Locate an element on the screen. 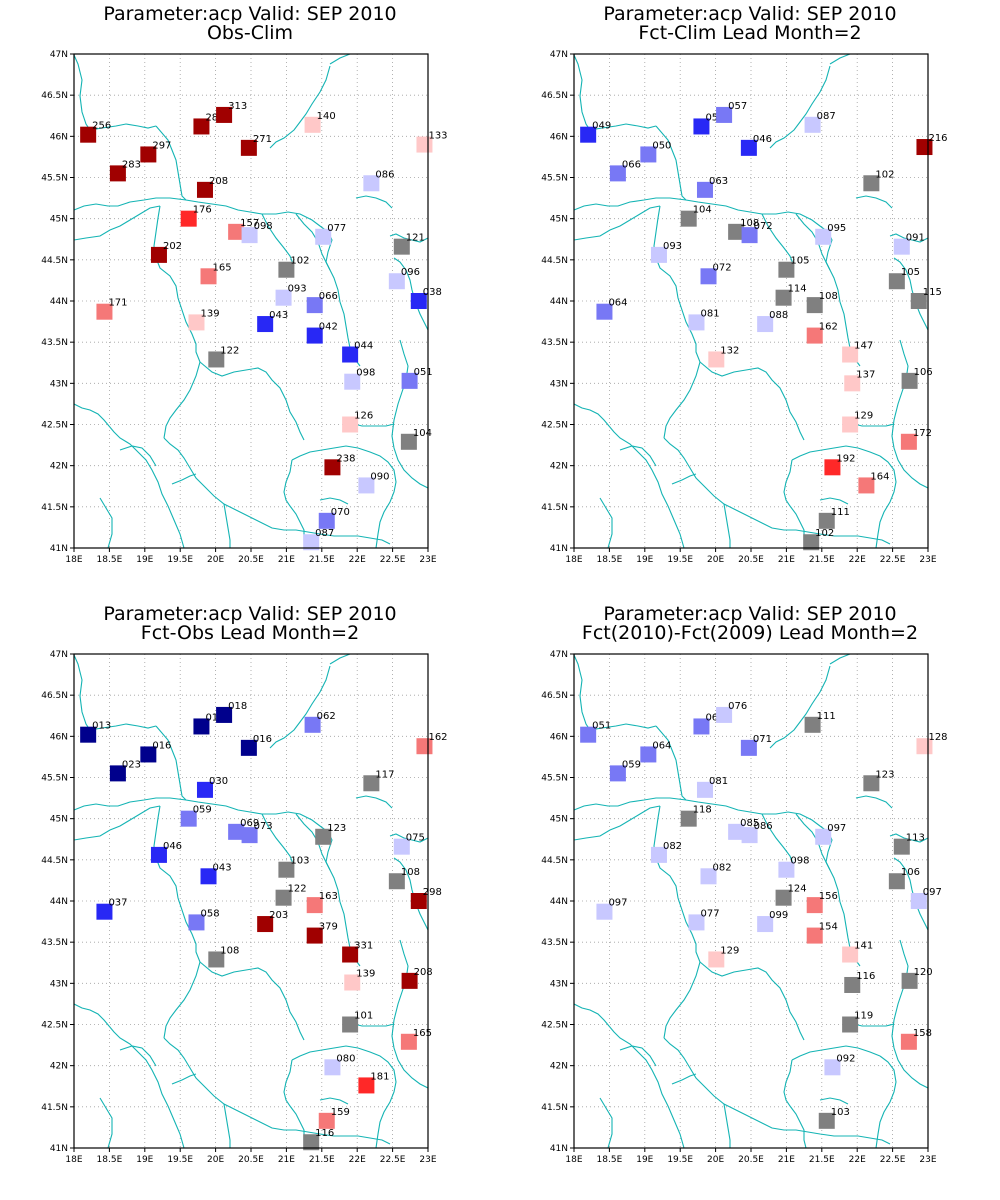 The image size is (1000, 1200). station-value: 099 is located at coordinates (778, 915).